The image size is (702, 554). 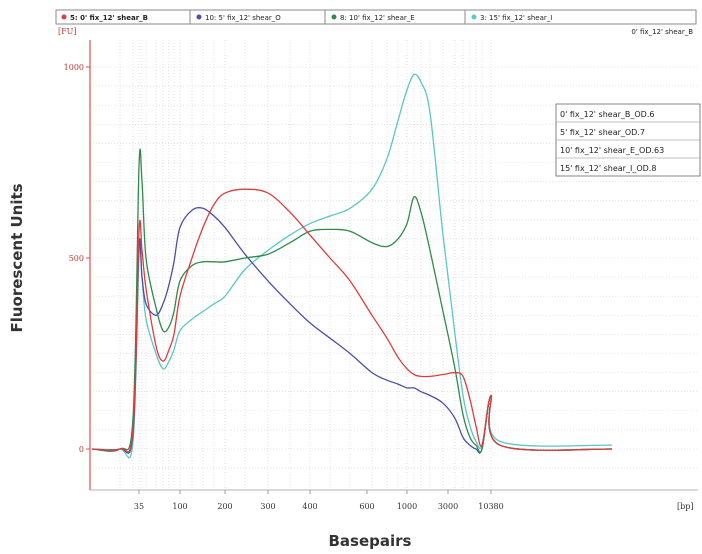 I want to click on legend-label-0: 5: 0' fix_12' shear_B, so click(x=109, y=18).